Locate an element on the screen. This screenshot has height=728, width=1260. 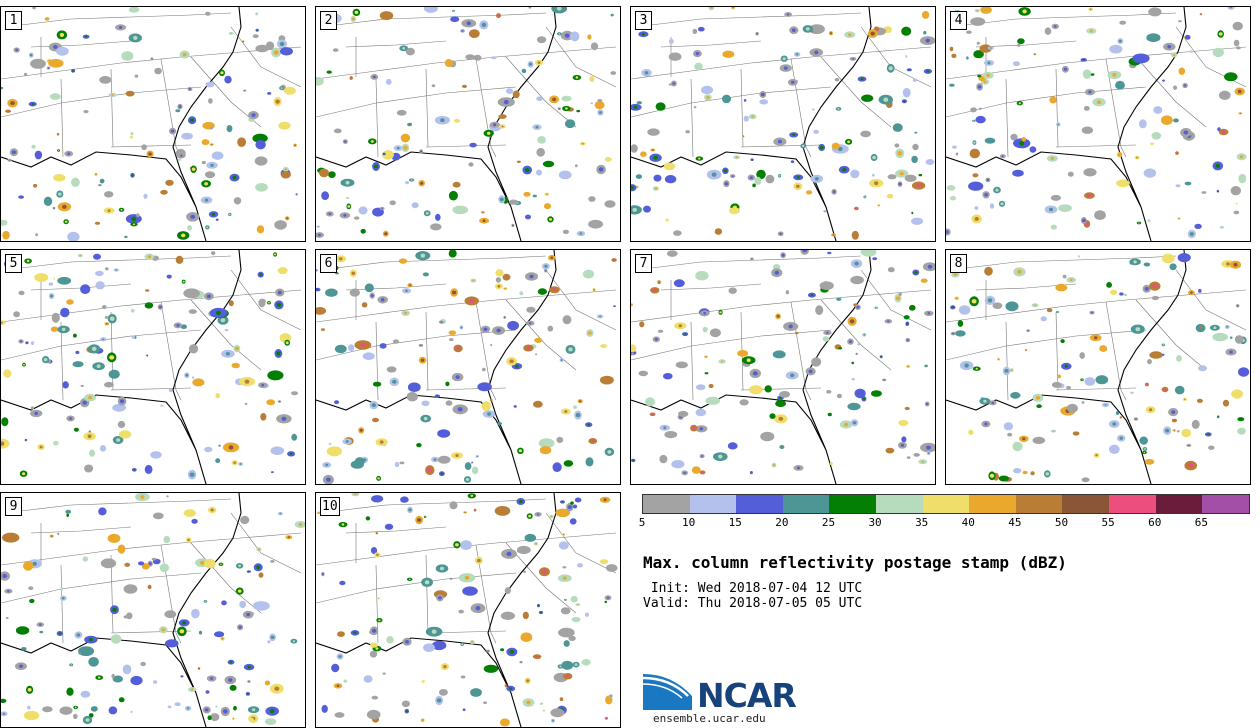
member-number: 10 is located at coordinates (330, 506).